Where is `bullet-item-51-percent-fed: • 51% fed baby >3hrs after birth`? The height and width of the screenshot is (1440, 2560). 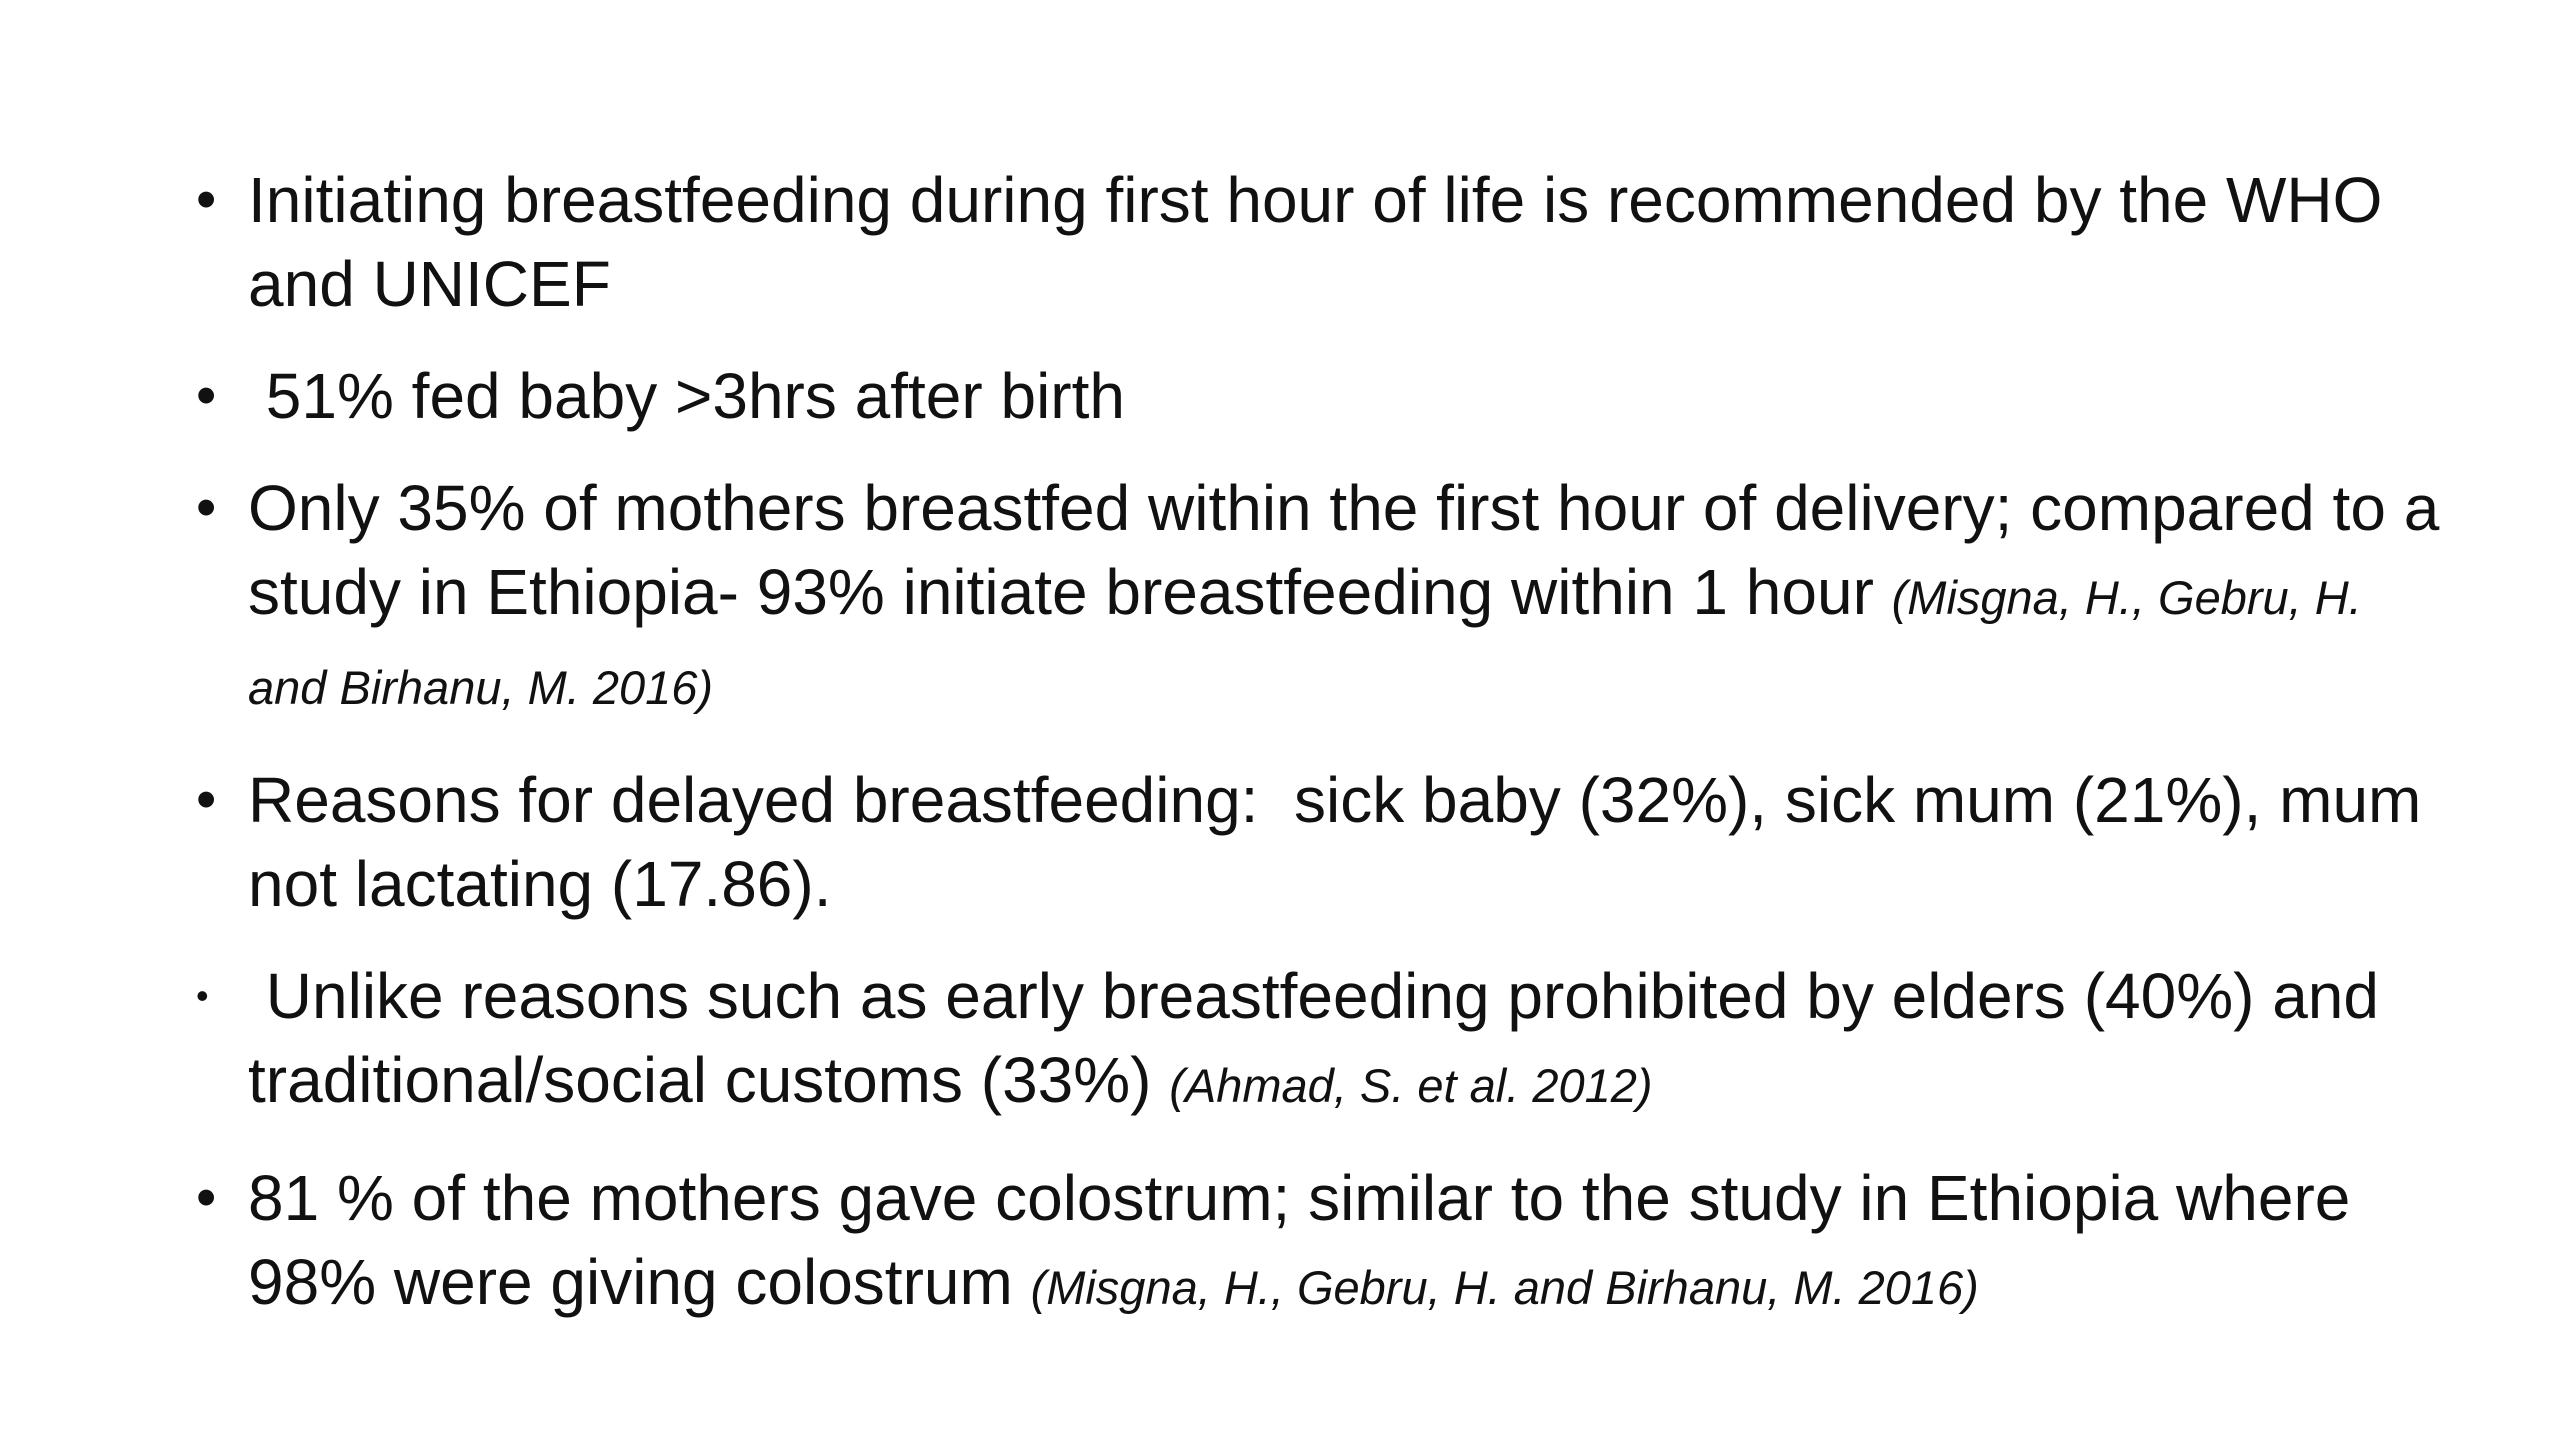 bullet-item-51-percent-fed: • 51% fed baby >3hrs after birth is located at coordinates (1321, 396).